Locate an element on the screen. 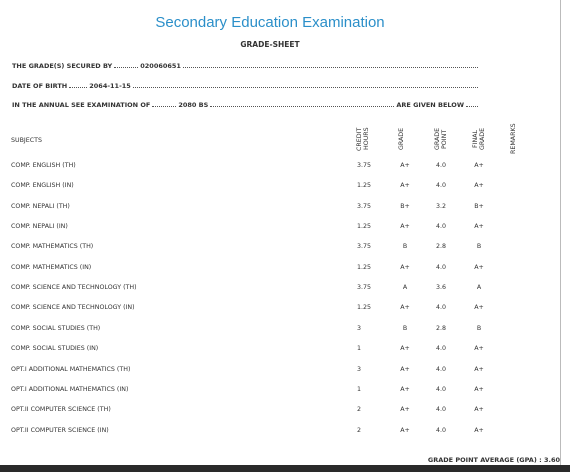 The height and width of the screenshot is (472, 570). column-header: FINAL GRADE is located at coordinates (479, 139).